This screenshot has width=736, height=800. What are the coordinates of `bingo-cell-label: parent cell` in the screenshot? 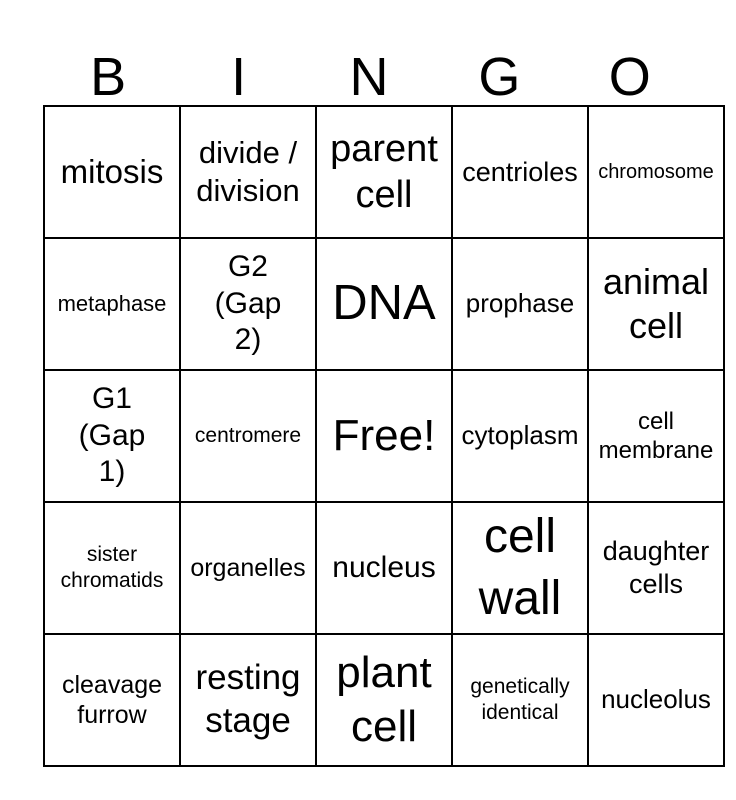 It's located at (384, 171).